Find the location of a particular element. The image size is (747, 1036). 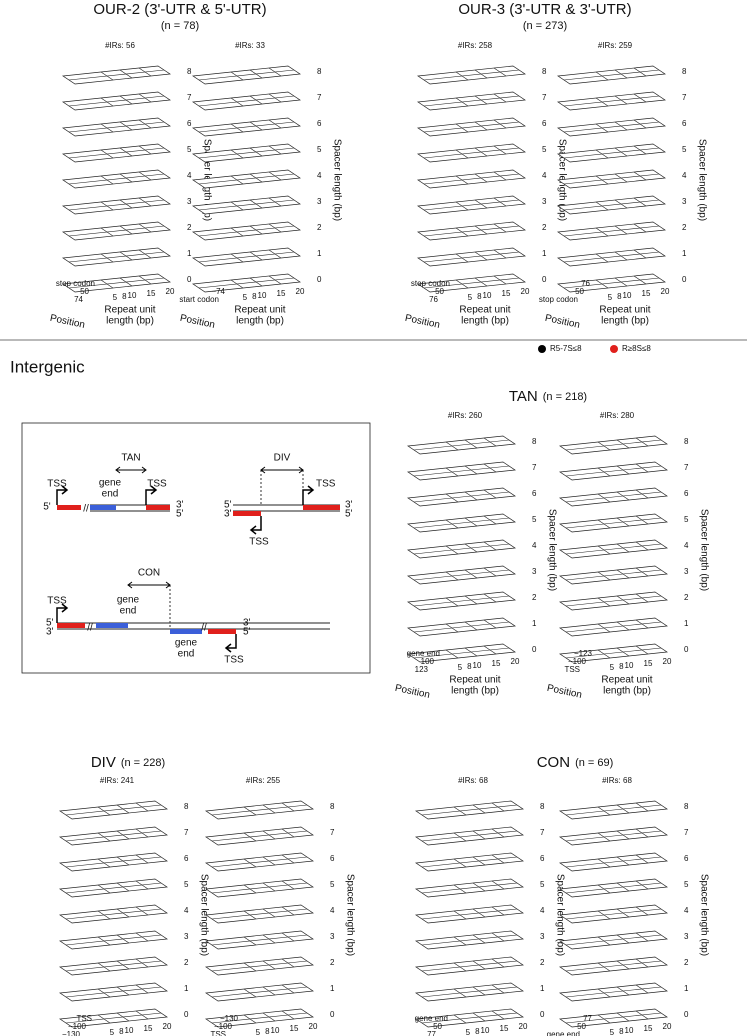

position-tick: start codon is located at coordinates (199, 299).